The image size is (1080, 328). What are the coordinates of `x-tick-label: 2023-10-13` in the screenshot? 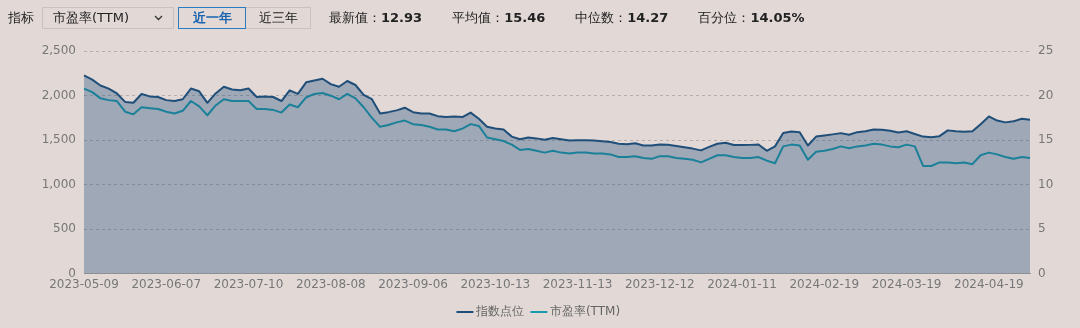 It's located at (495, 283).